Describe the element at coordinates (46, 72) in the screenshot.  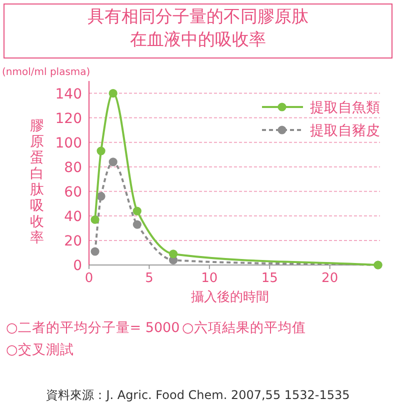
I see `text: (nmol/ml plasma)` at that location.